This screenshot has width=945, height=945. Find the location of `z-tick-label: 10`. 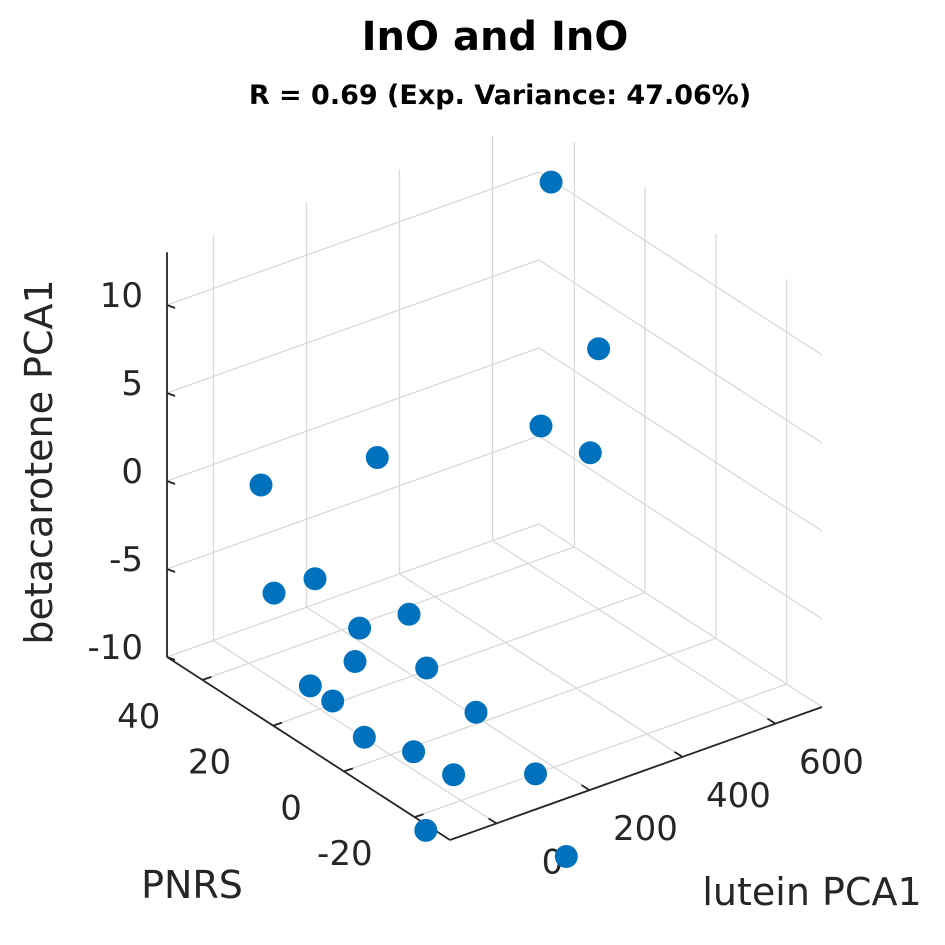

z-tick-label: 10 is located at coordinates (121, 296).